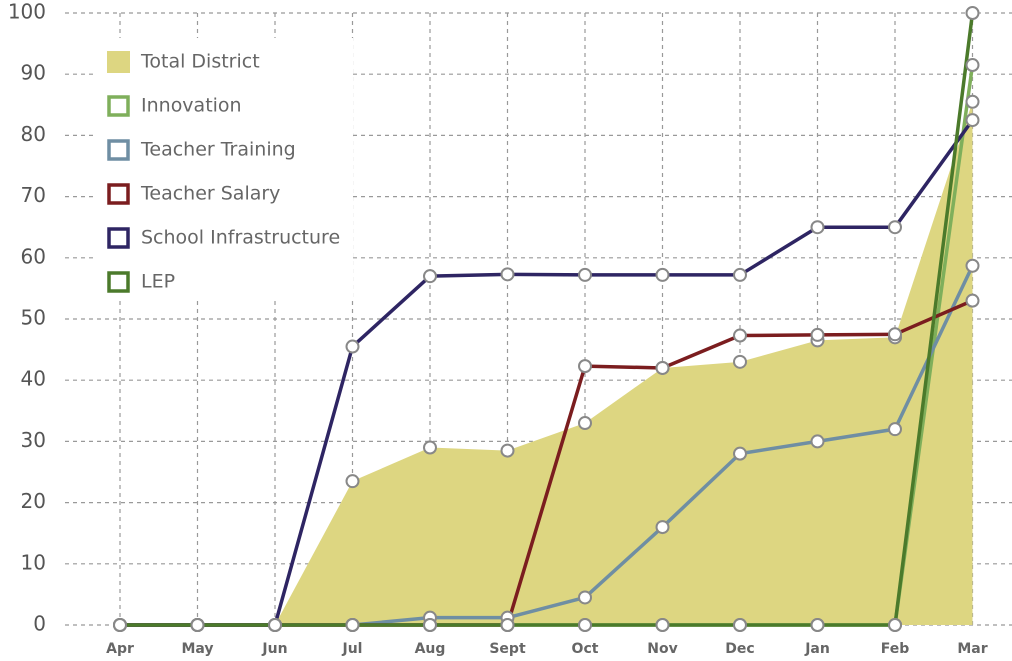 This screenshot has height=661, width=1012. Describe the element at coordinates (33, 440) in the screenshot. I see `y-tick-label: 30` at that location.